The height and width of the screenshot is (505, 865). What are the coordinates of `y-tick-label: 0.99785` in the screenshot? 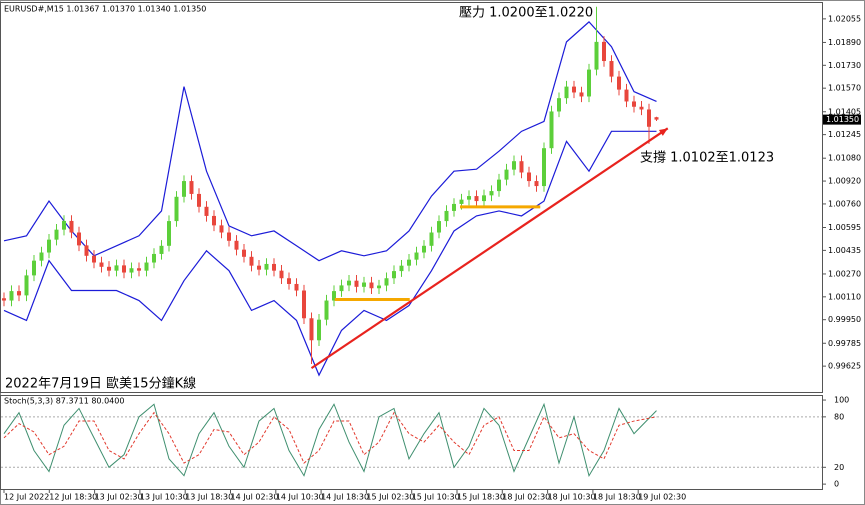 It's located at (844, 343).